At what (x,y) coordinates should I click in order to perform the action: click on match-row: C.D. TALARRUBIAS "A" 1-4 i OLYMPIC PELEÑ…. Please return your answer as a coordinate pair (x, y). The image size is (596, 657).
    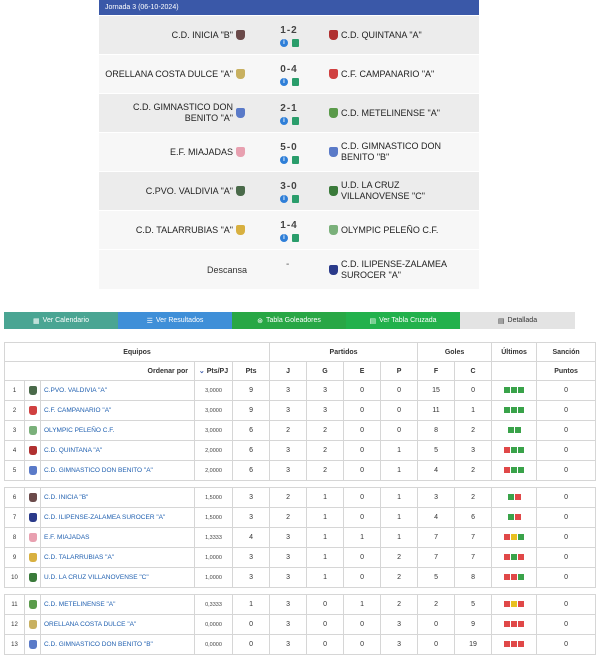
    Looking at the image, I should click on (289, 230).